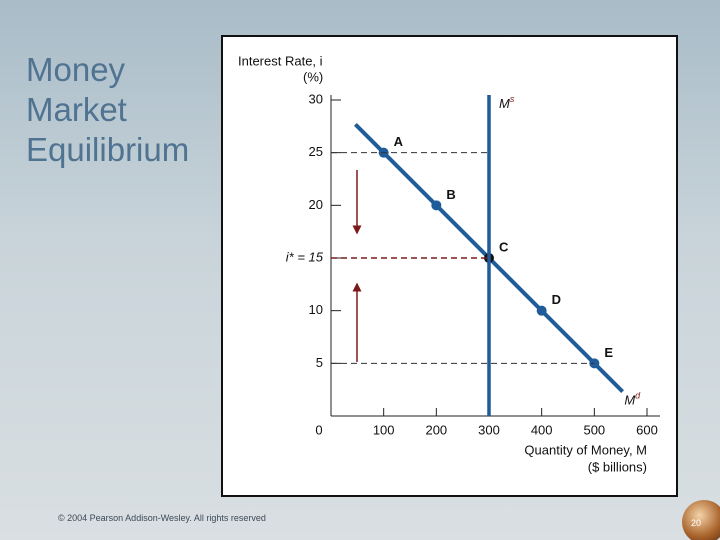  Describe the element at coordinates (316, 204) in the screenshot. I see `y-tick-label: 20` at that location.